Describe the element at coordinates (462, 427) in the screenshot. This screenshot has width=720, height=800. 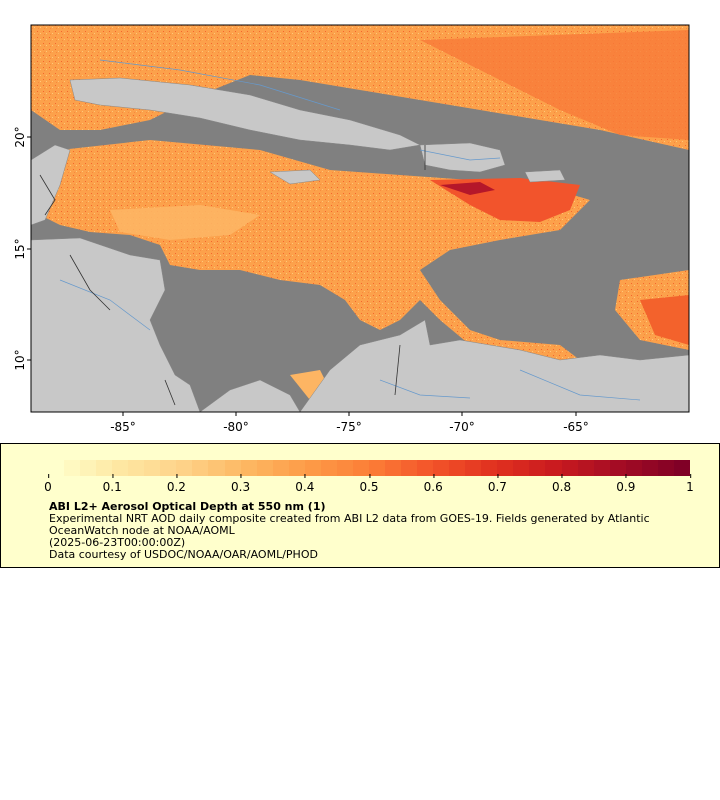
I see `lon-tick-70: -70°` at that location.